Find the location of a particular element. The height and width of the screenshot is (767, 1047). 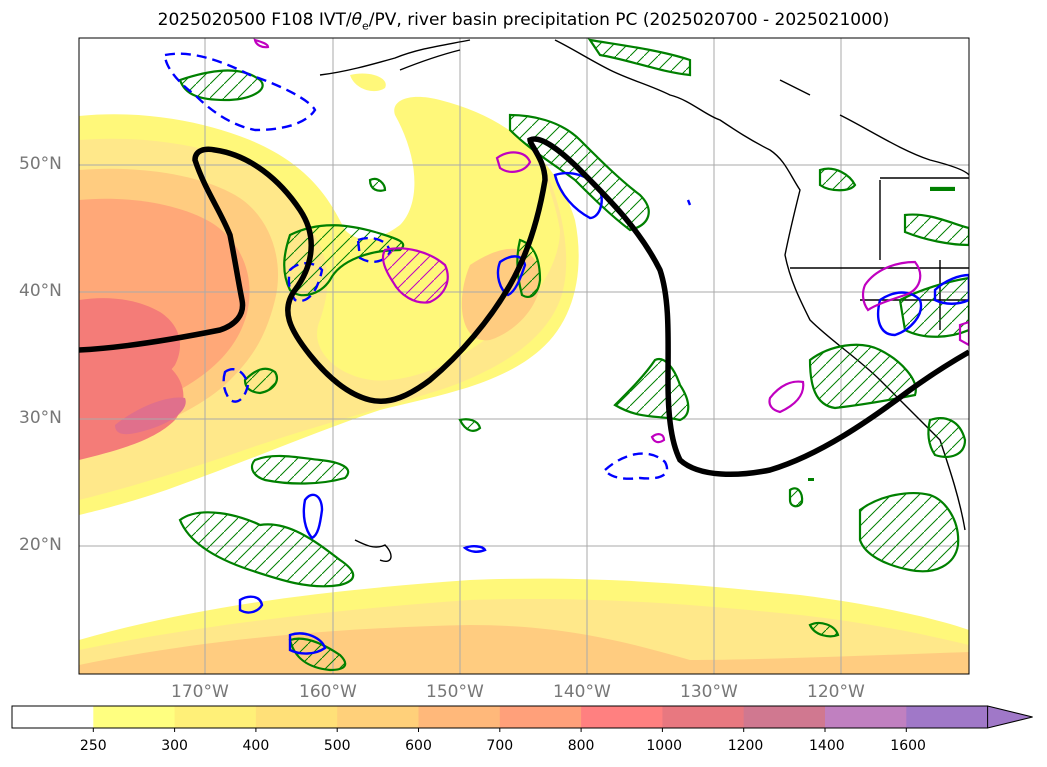

lon-label-130w: 130°W is located at coordinates (709, 692).